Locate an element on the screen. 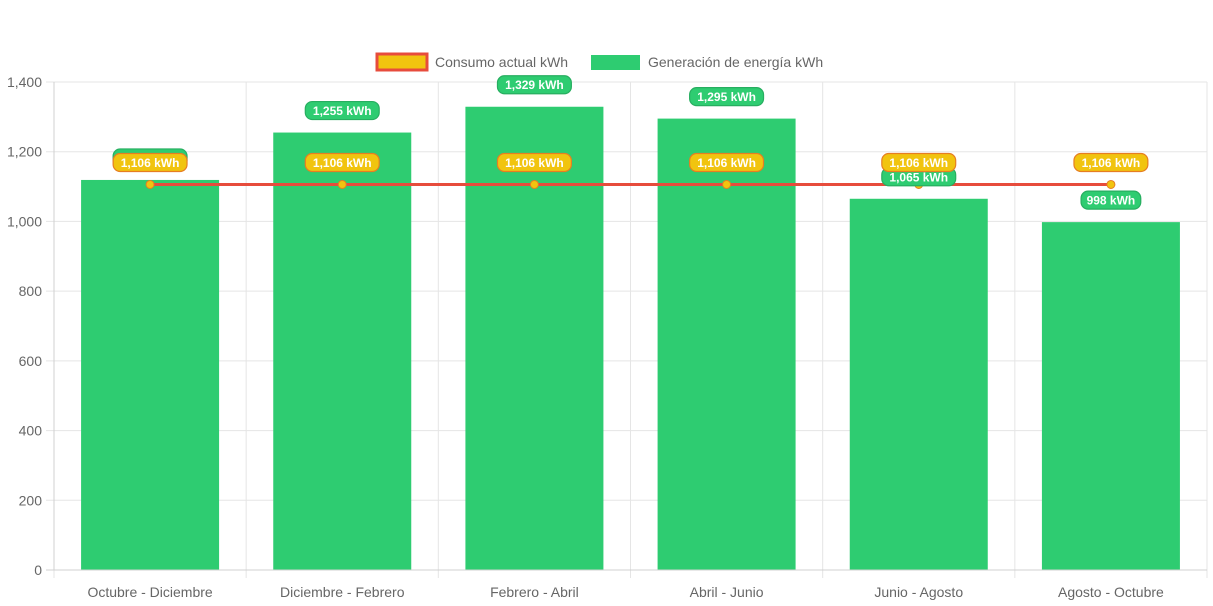 Image resolution: width=1213 pixels, height=606 pixels. bar-label-generacion-text: 998 kWh is located at coordinates (1111, 201).